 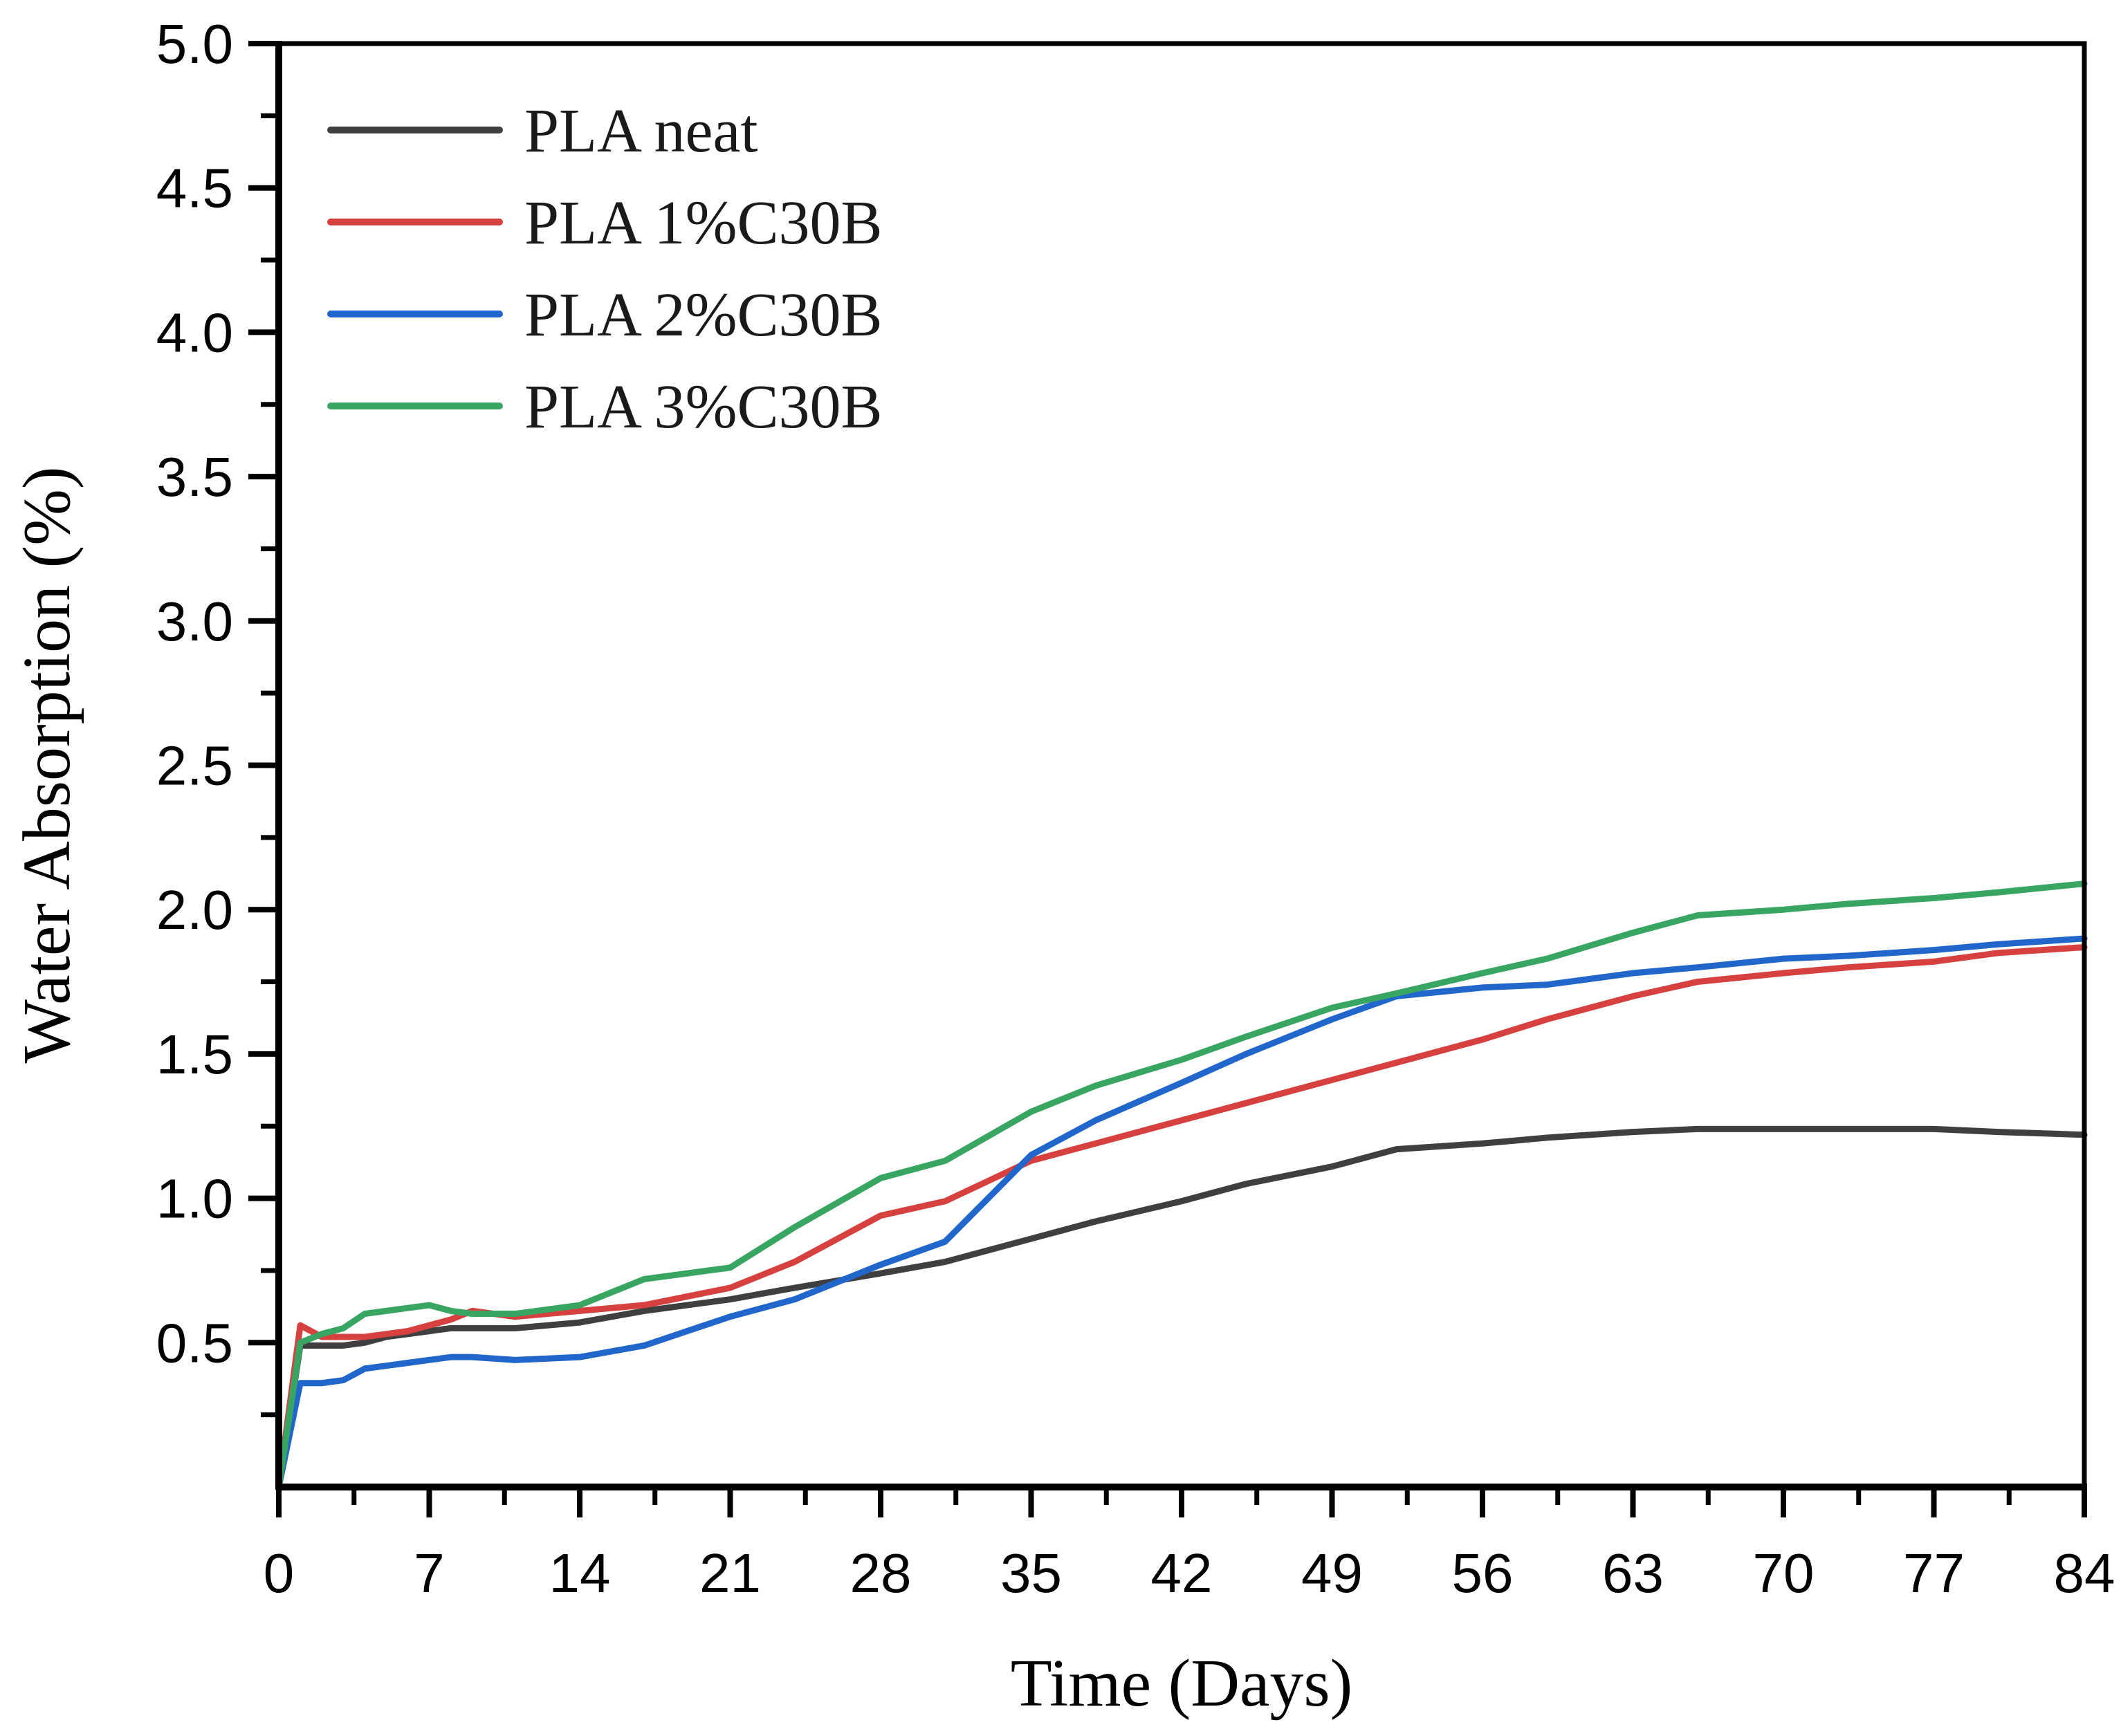 What do you see at coordinates (1332, 1573) in the screenshot?
I see `x-tick-label: 49` at bounding box center [1332, 1573].